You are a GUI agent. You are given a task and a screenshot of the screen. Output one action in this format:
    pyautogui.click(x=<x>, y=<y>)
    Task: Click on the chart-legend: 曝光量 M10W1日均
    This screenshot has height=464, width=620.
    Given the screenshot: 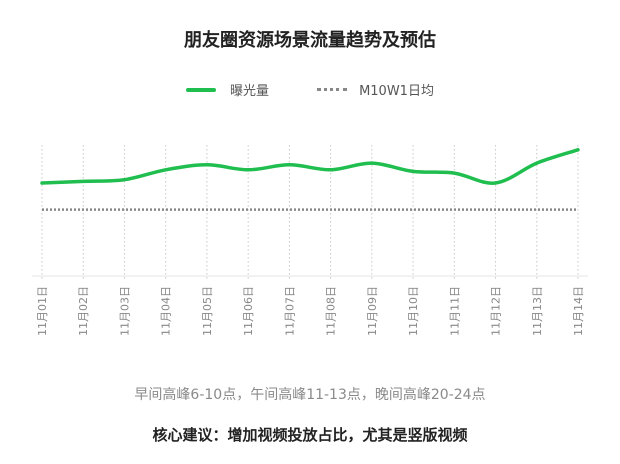 What is the action you would take?
    pyautogui.click(x=310, y=89)
    